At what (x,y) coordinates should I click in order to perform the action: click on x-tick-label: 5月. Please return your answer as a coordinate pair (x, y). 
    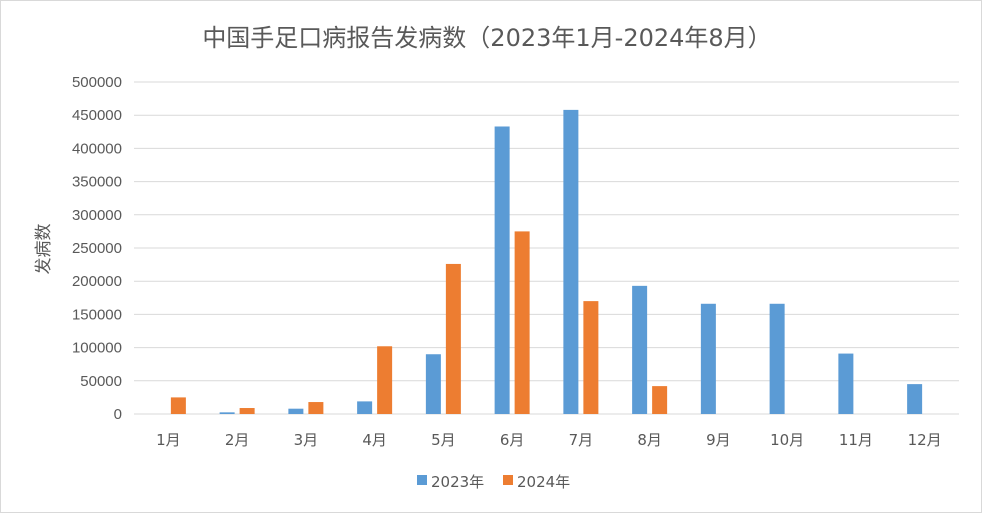
    Looking at the image, I should click on (443, 440).